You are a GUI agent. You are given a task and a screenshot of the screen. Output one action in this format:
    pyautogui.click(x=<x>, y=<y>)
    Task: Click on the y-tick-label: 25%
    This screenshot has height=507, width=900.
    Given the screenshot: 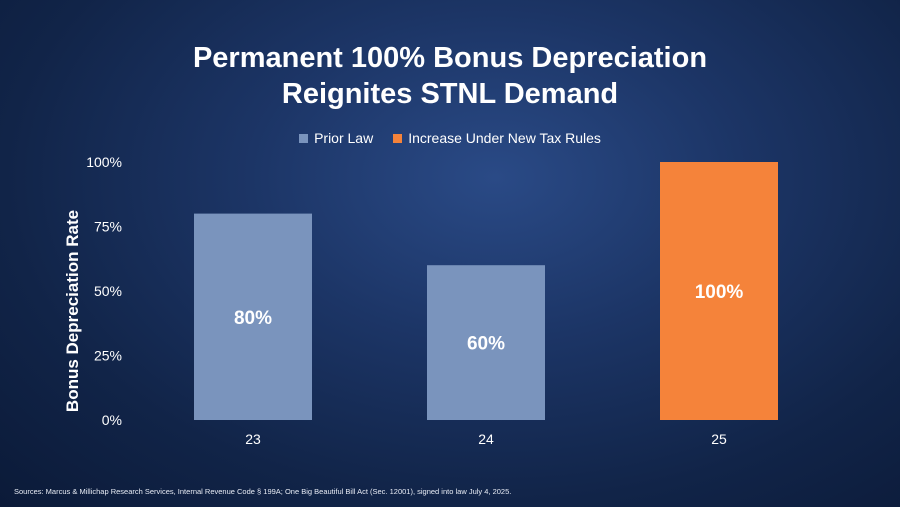 What is the action you would take?
    pyautogui.click(x=108, y=356)
    